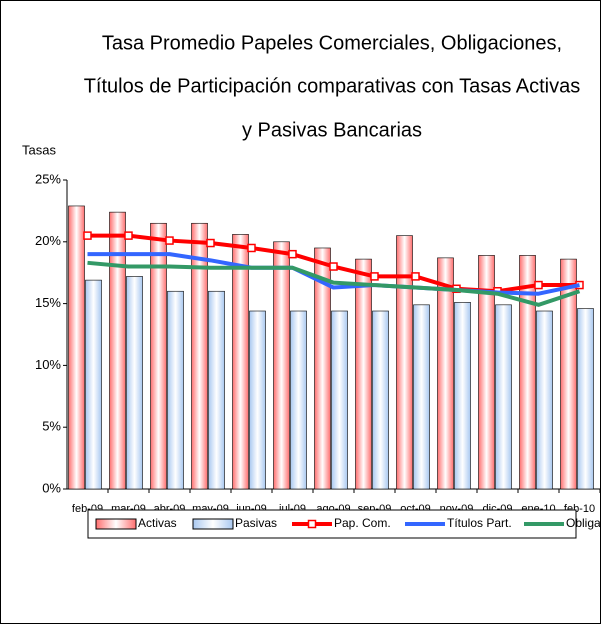  I want to click on legend-marker, so click(312, 524).